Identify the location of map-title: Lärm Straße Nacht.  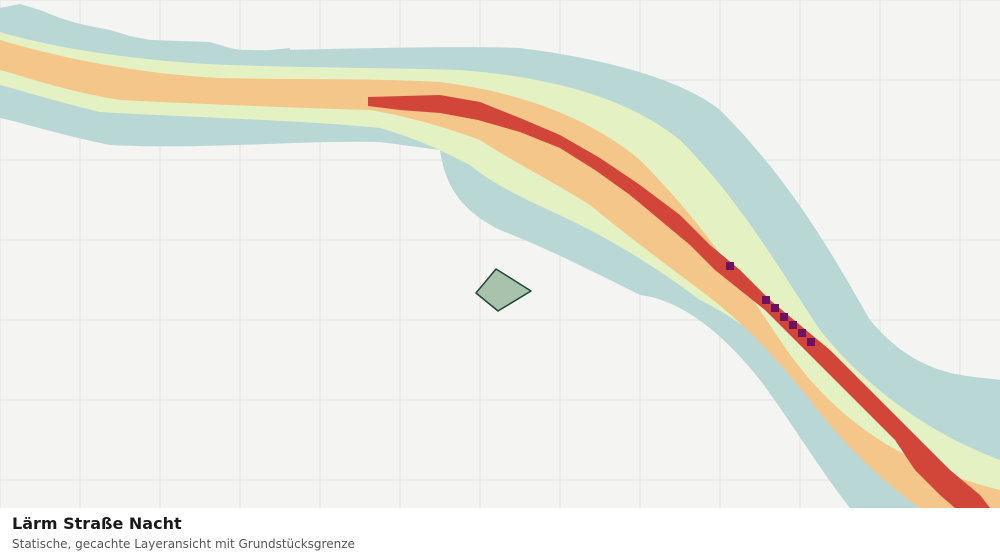
(97, 523).